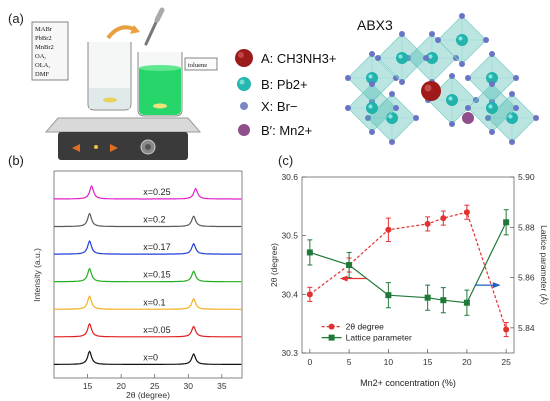 Image resolution: width=550 pixels, height=401 pixels. I want to click on toluene-tag, so click(201, 64).